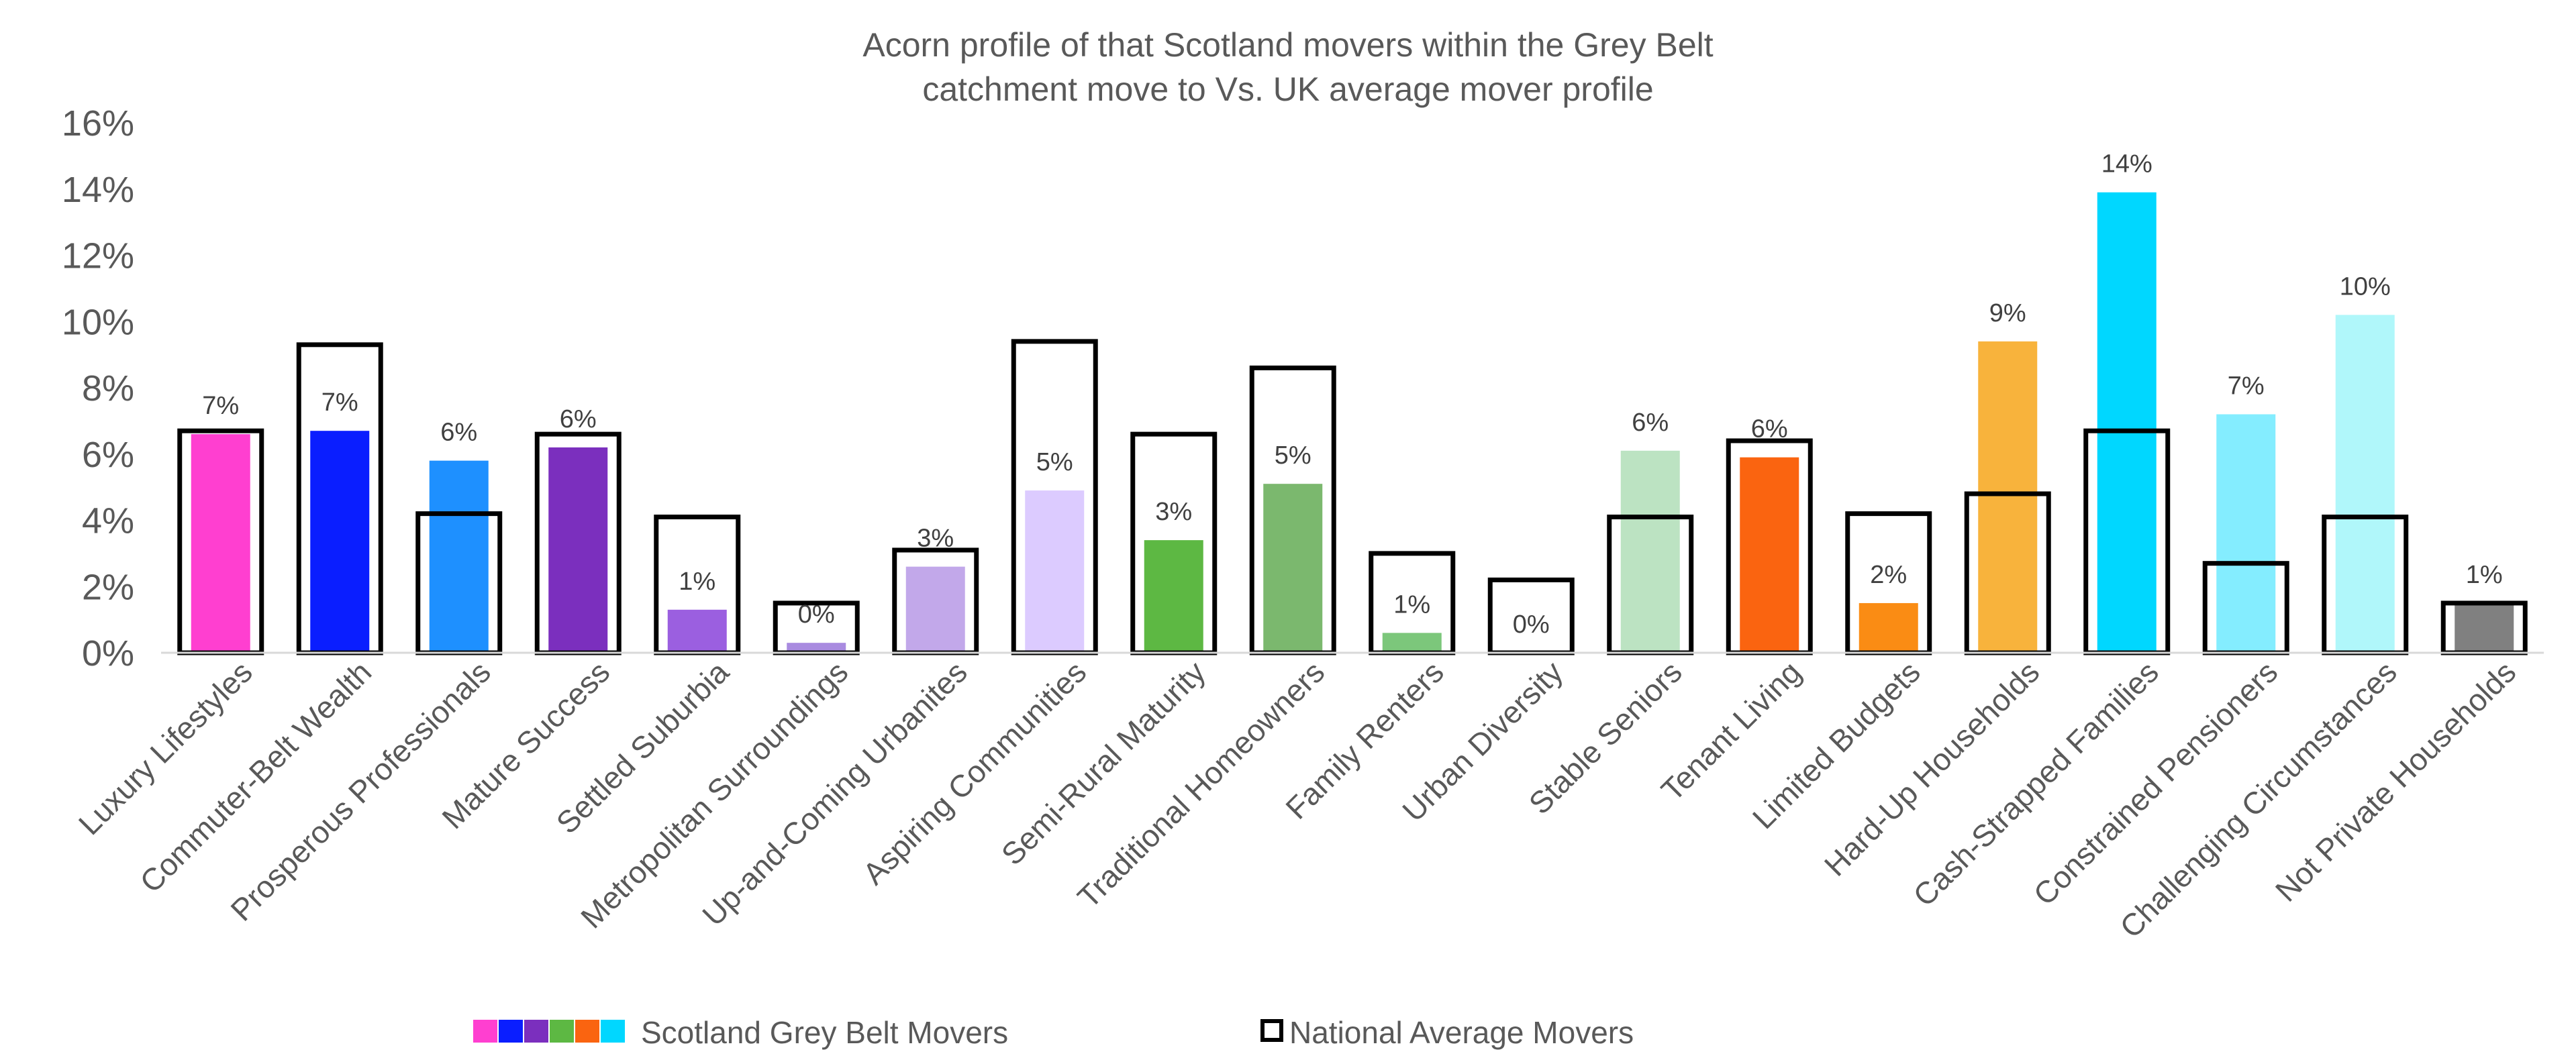  What do you see at coordinates (98, 256) in the screenshot?
I see `y-tick-label: 12%` at bounding box center [98, 256].